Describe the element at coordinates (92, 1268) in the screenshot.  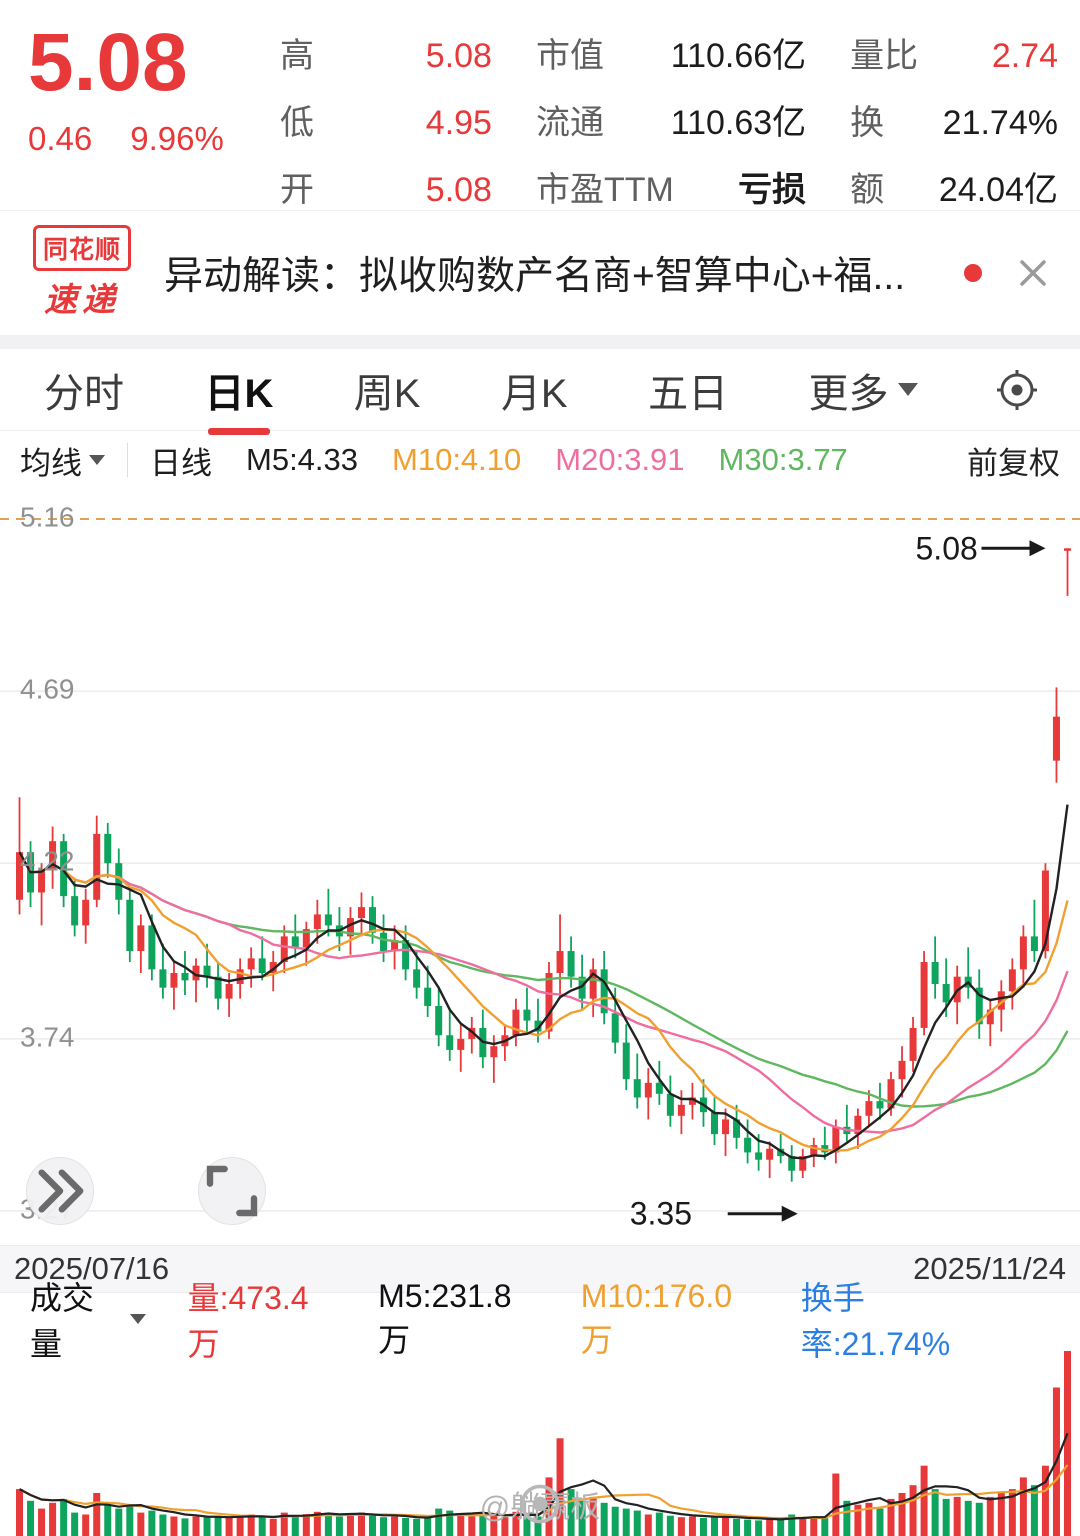
I see `start-date: 2025/07/16` at that location.